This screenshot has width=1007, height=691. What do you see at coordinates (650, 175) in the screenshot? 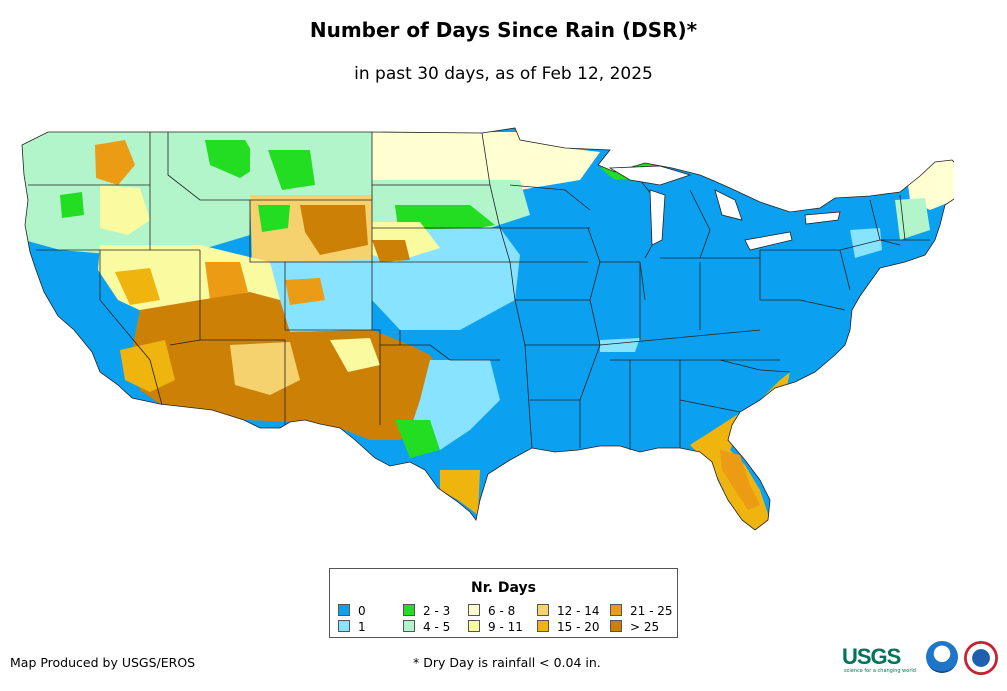
I see `lake-superior` at bounding box center [650, 175].